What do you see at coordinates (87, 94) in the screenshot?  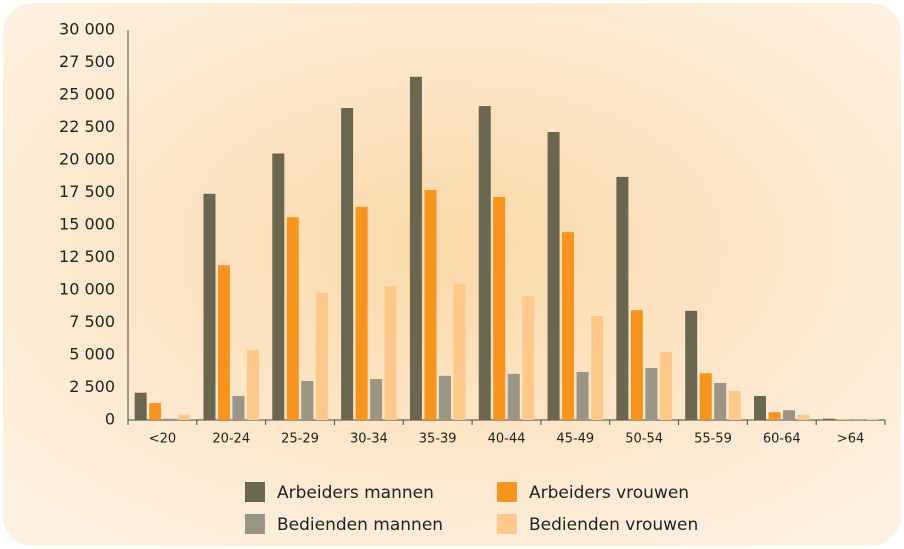 I see `y-tick-label: 25 000` at bounding box center [87, 94].